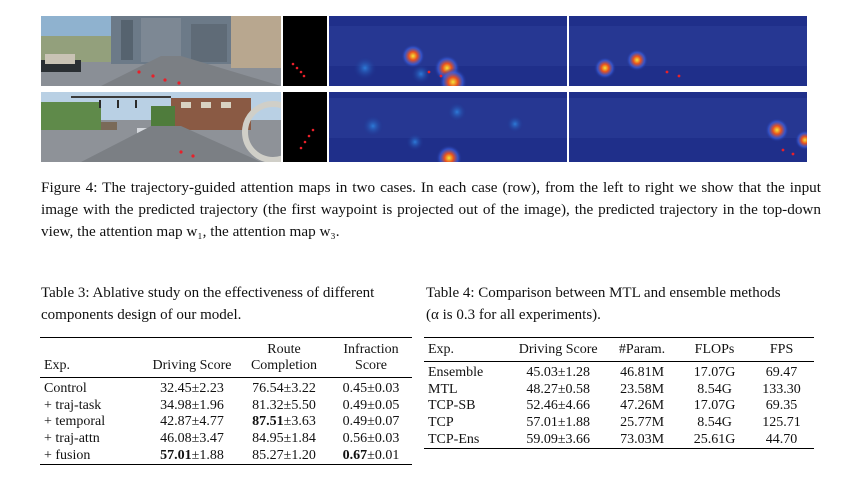  Describe the element at coordinates (65, 389) in the screenshot. I see `cell-exp: Control` at that location.